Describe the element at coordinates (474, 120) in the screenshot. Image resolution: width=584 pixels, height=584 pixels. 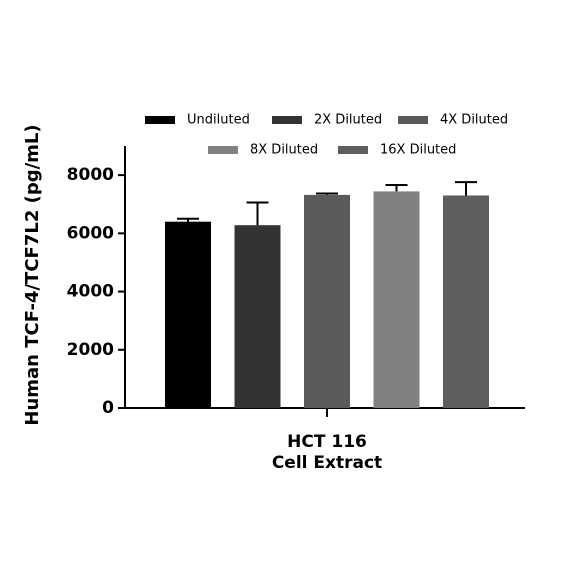
I see `legend-label: 4X Diluted` at that location.